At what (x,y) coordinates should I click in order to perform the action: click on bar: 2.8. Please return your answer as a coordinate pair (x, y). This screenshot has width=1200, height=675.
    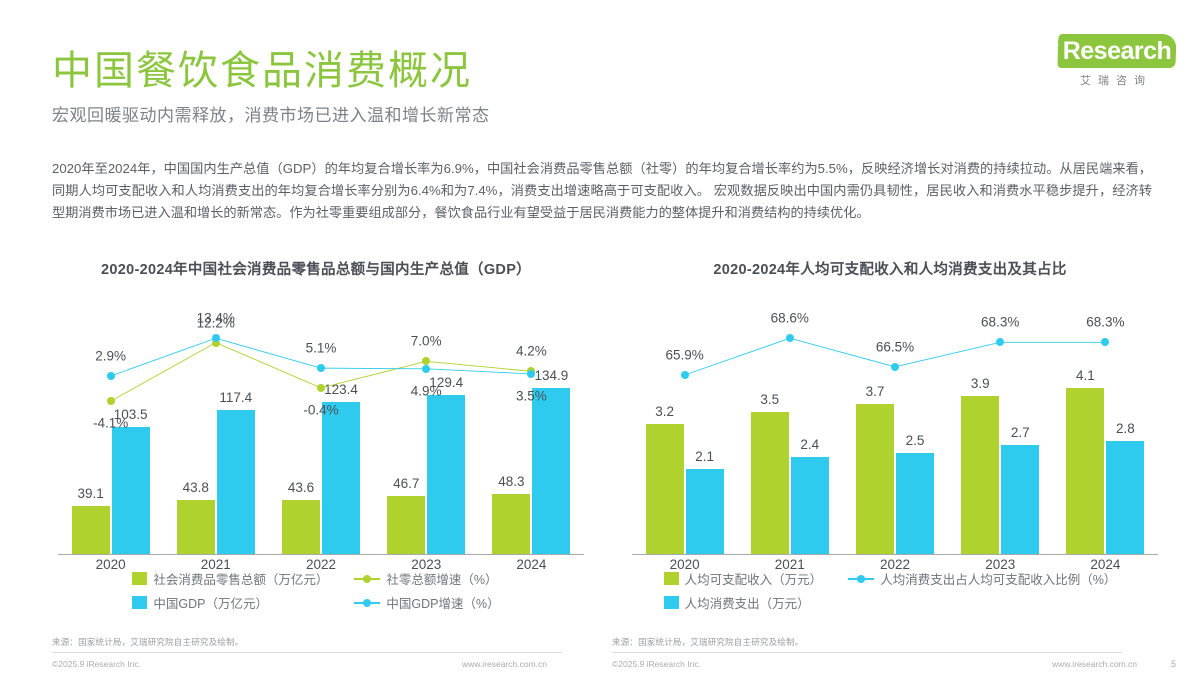
    Looking at the image, I should click on (1125, 487).